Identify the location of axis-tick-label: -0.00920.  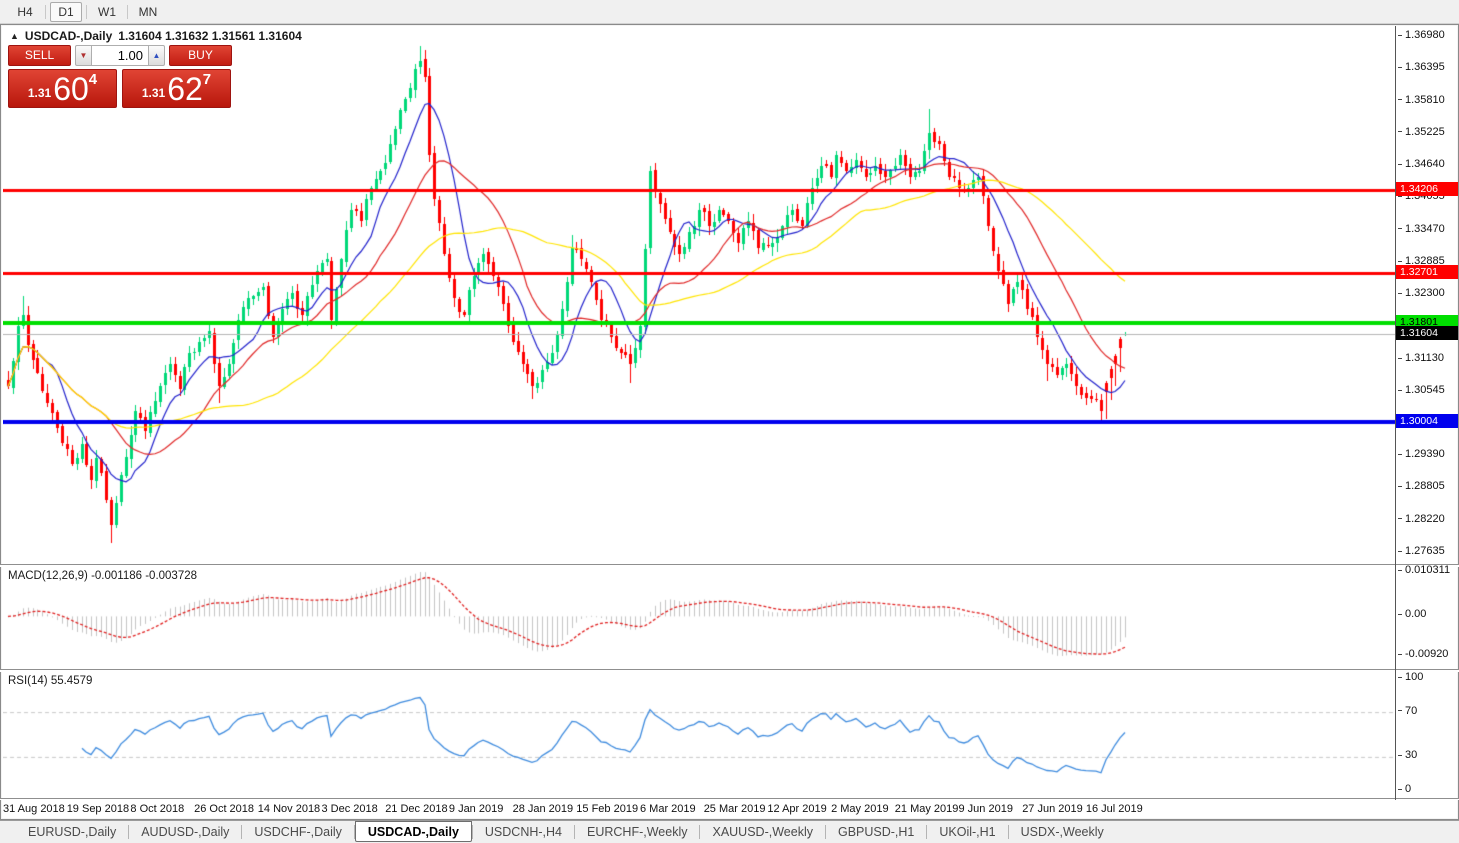
(1423, 654).